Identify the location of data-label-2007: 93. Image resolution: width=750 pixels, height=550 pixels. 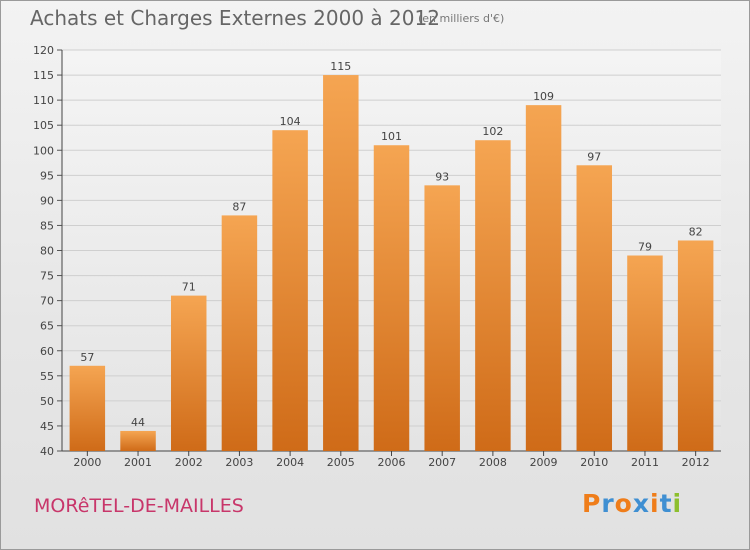
(442, 176).